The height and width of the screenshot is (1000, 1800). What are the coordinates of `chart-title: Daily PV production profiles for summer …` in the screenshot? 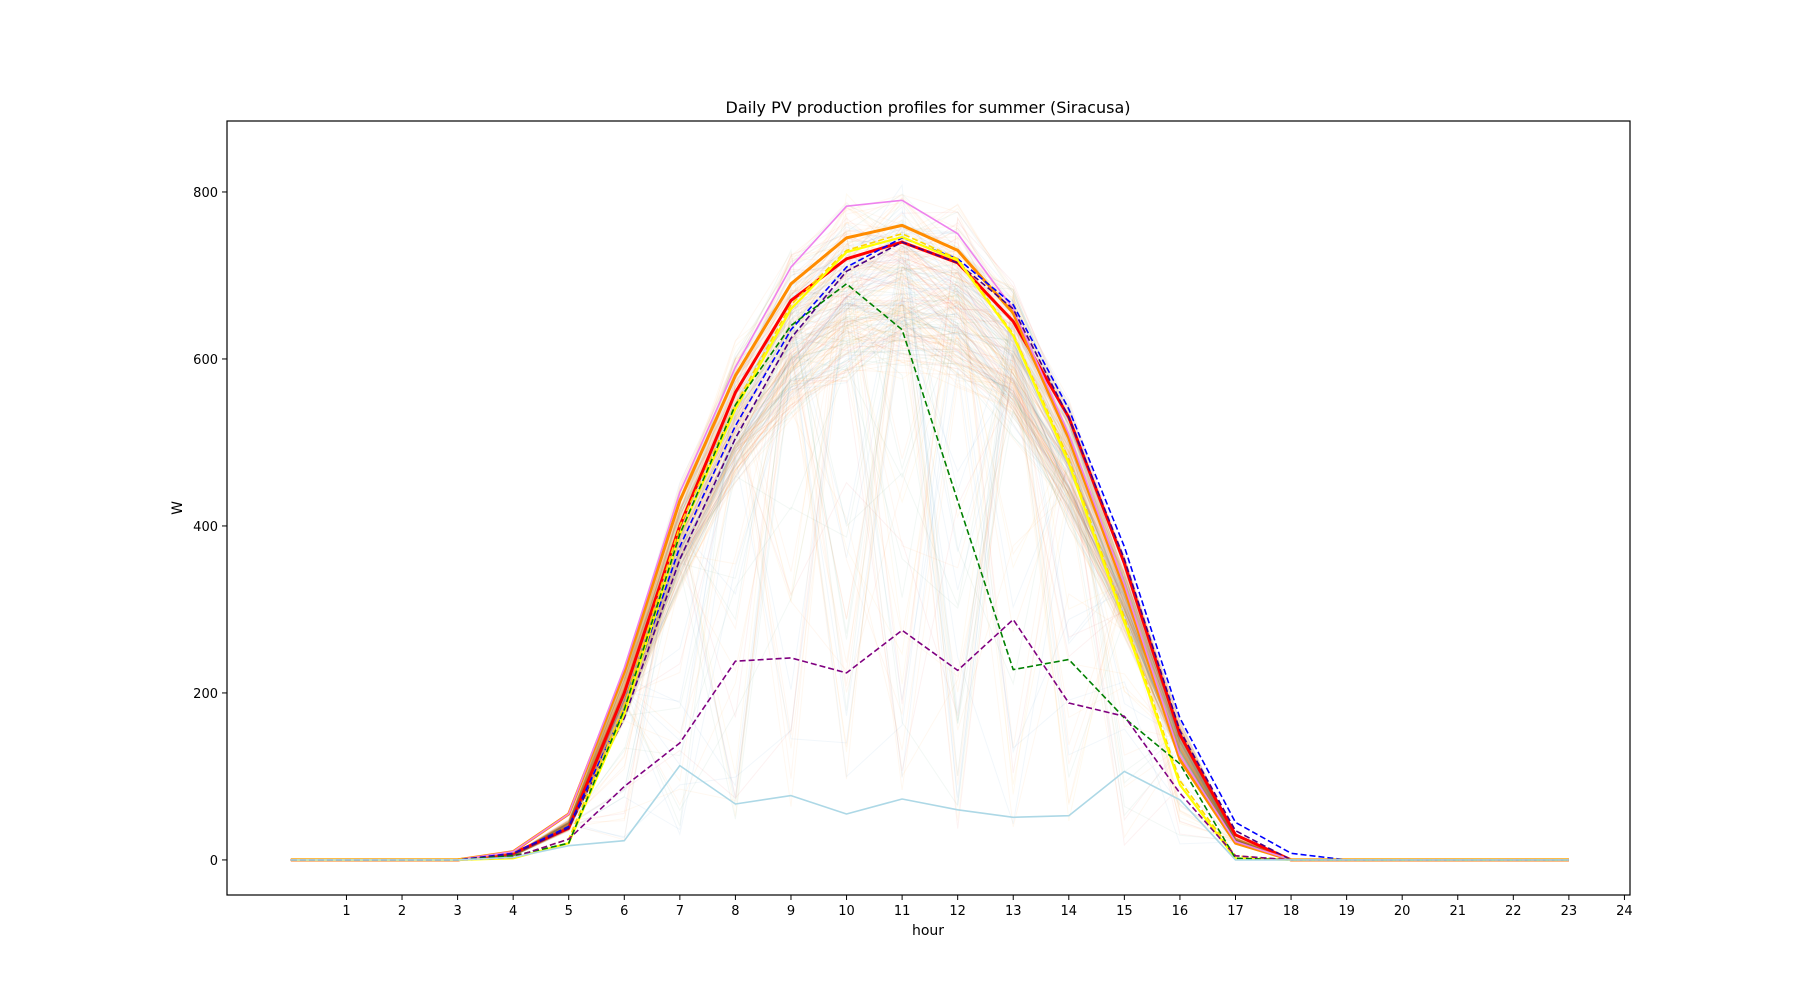 It's located at (928, 107).